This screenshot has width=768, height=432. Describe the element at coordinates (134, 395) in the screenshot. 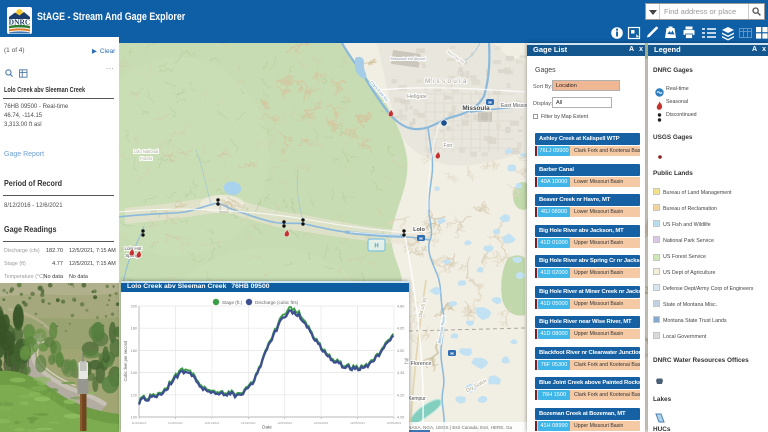

I see `svg-text: 120` at that location.